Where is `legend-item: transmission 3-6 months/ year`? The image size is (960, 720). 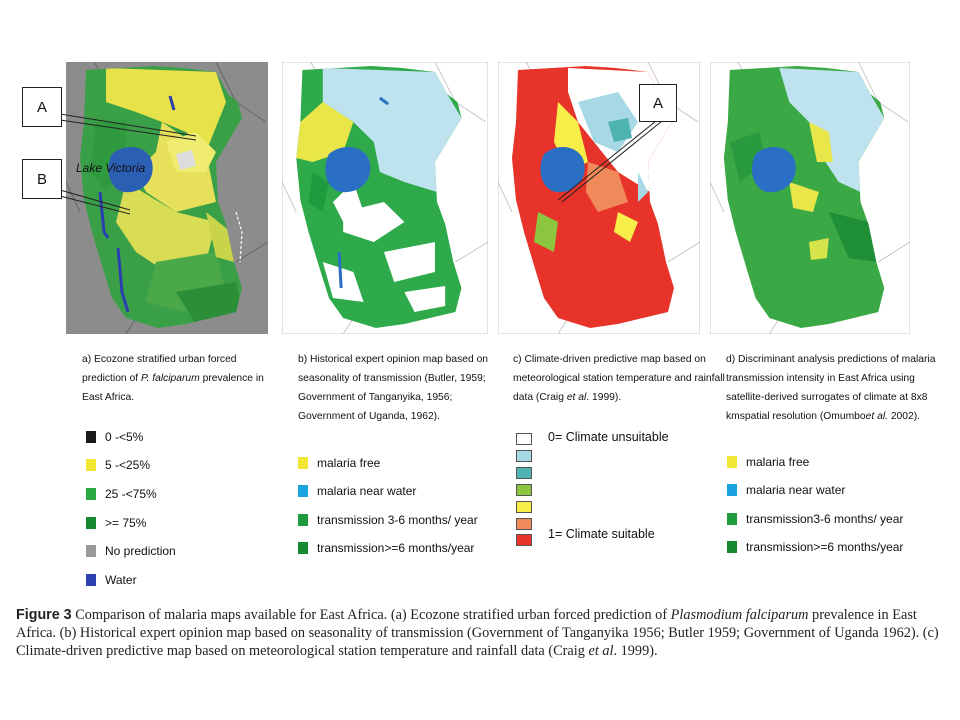 legend-item: transmission 3-6 months/ year is located at coordinates (388, 520).